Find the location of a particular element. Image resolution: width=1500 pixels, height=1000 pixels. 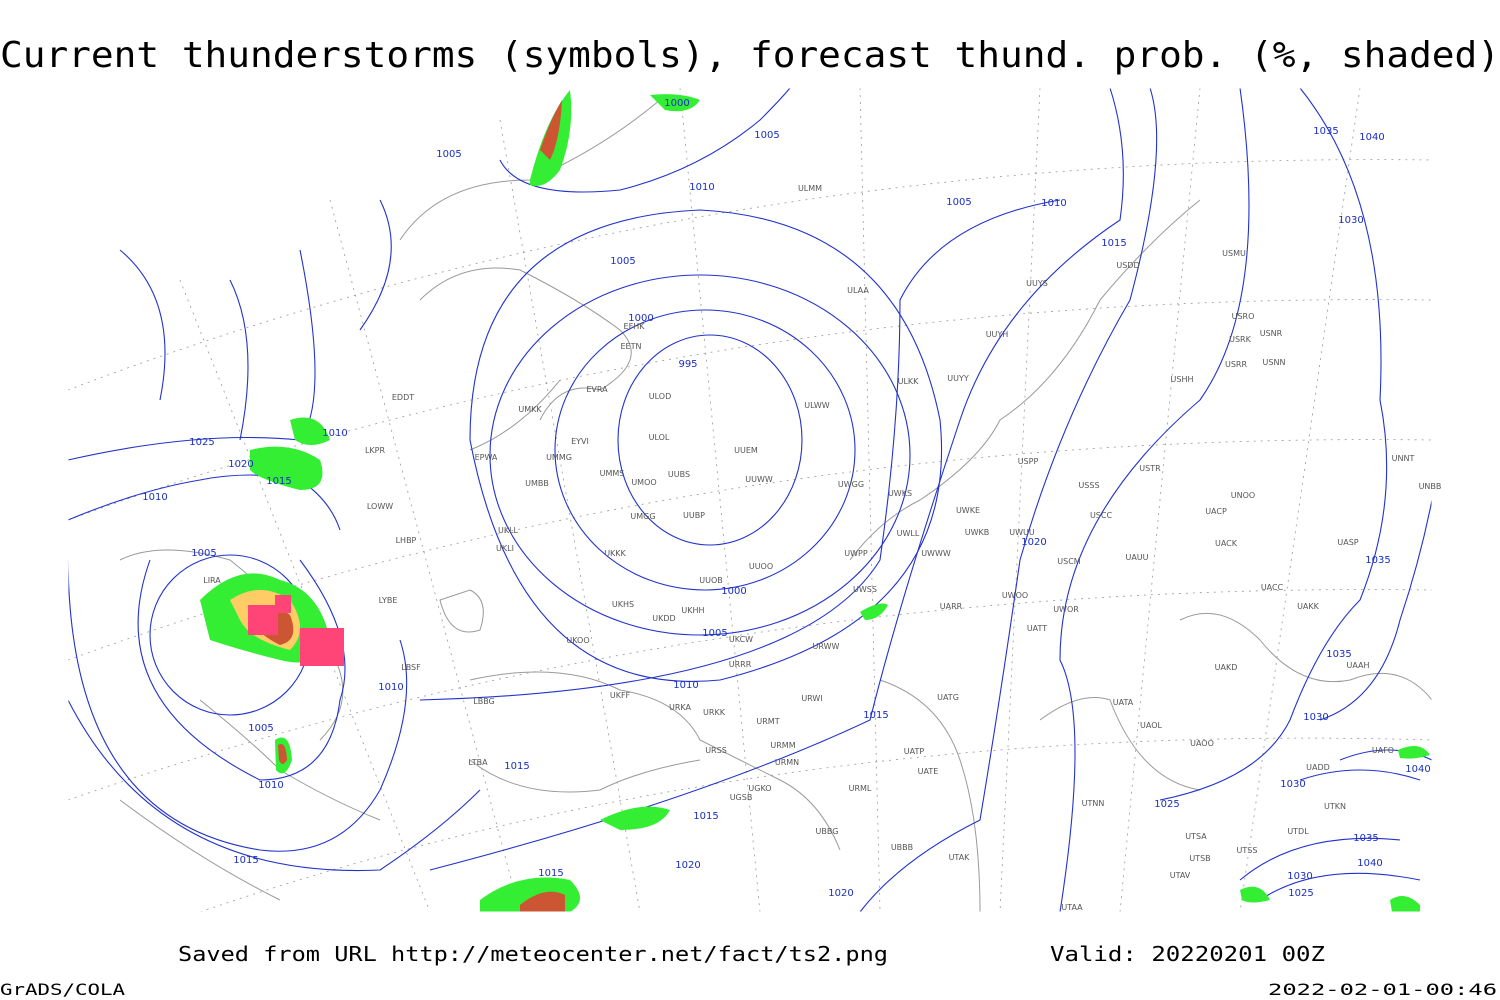

station-label: LIRA is located at coordinates (212, 580).